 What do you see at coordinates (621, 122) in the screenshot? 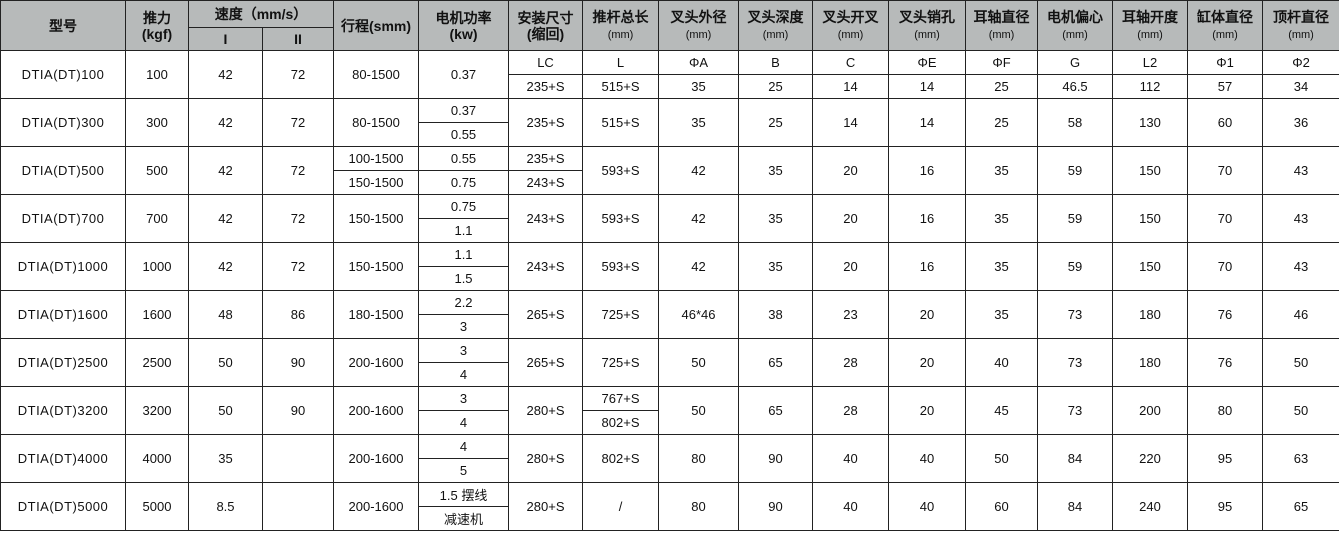
I see `cell-l: 515+S` at bounding box center [621, 122].